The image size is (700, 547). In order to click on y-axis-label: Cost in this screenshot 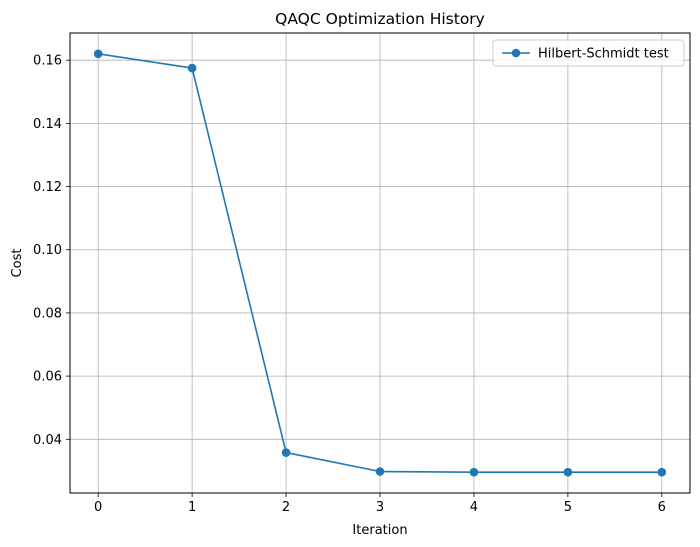, I will do `click(17, 263)`.